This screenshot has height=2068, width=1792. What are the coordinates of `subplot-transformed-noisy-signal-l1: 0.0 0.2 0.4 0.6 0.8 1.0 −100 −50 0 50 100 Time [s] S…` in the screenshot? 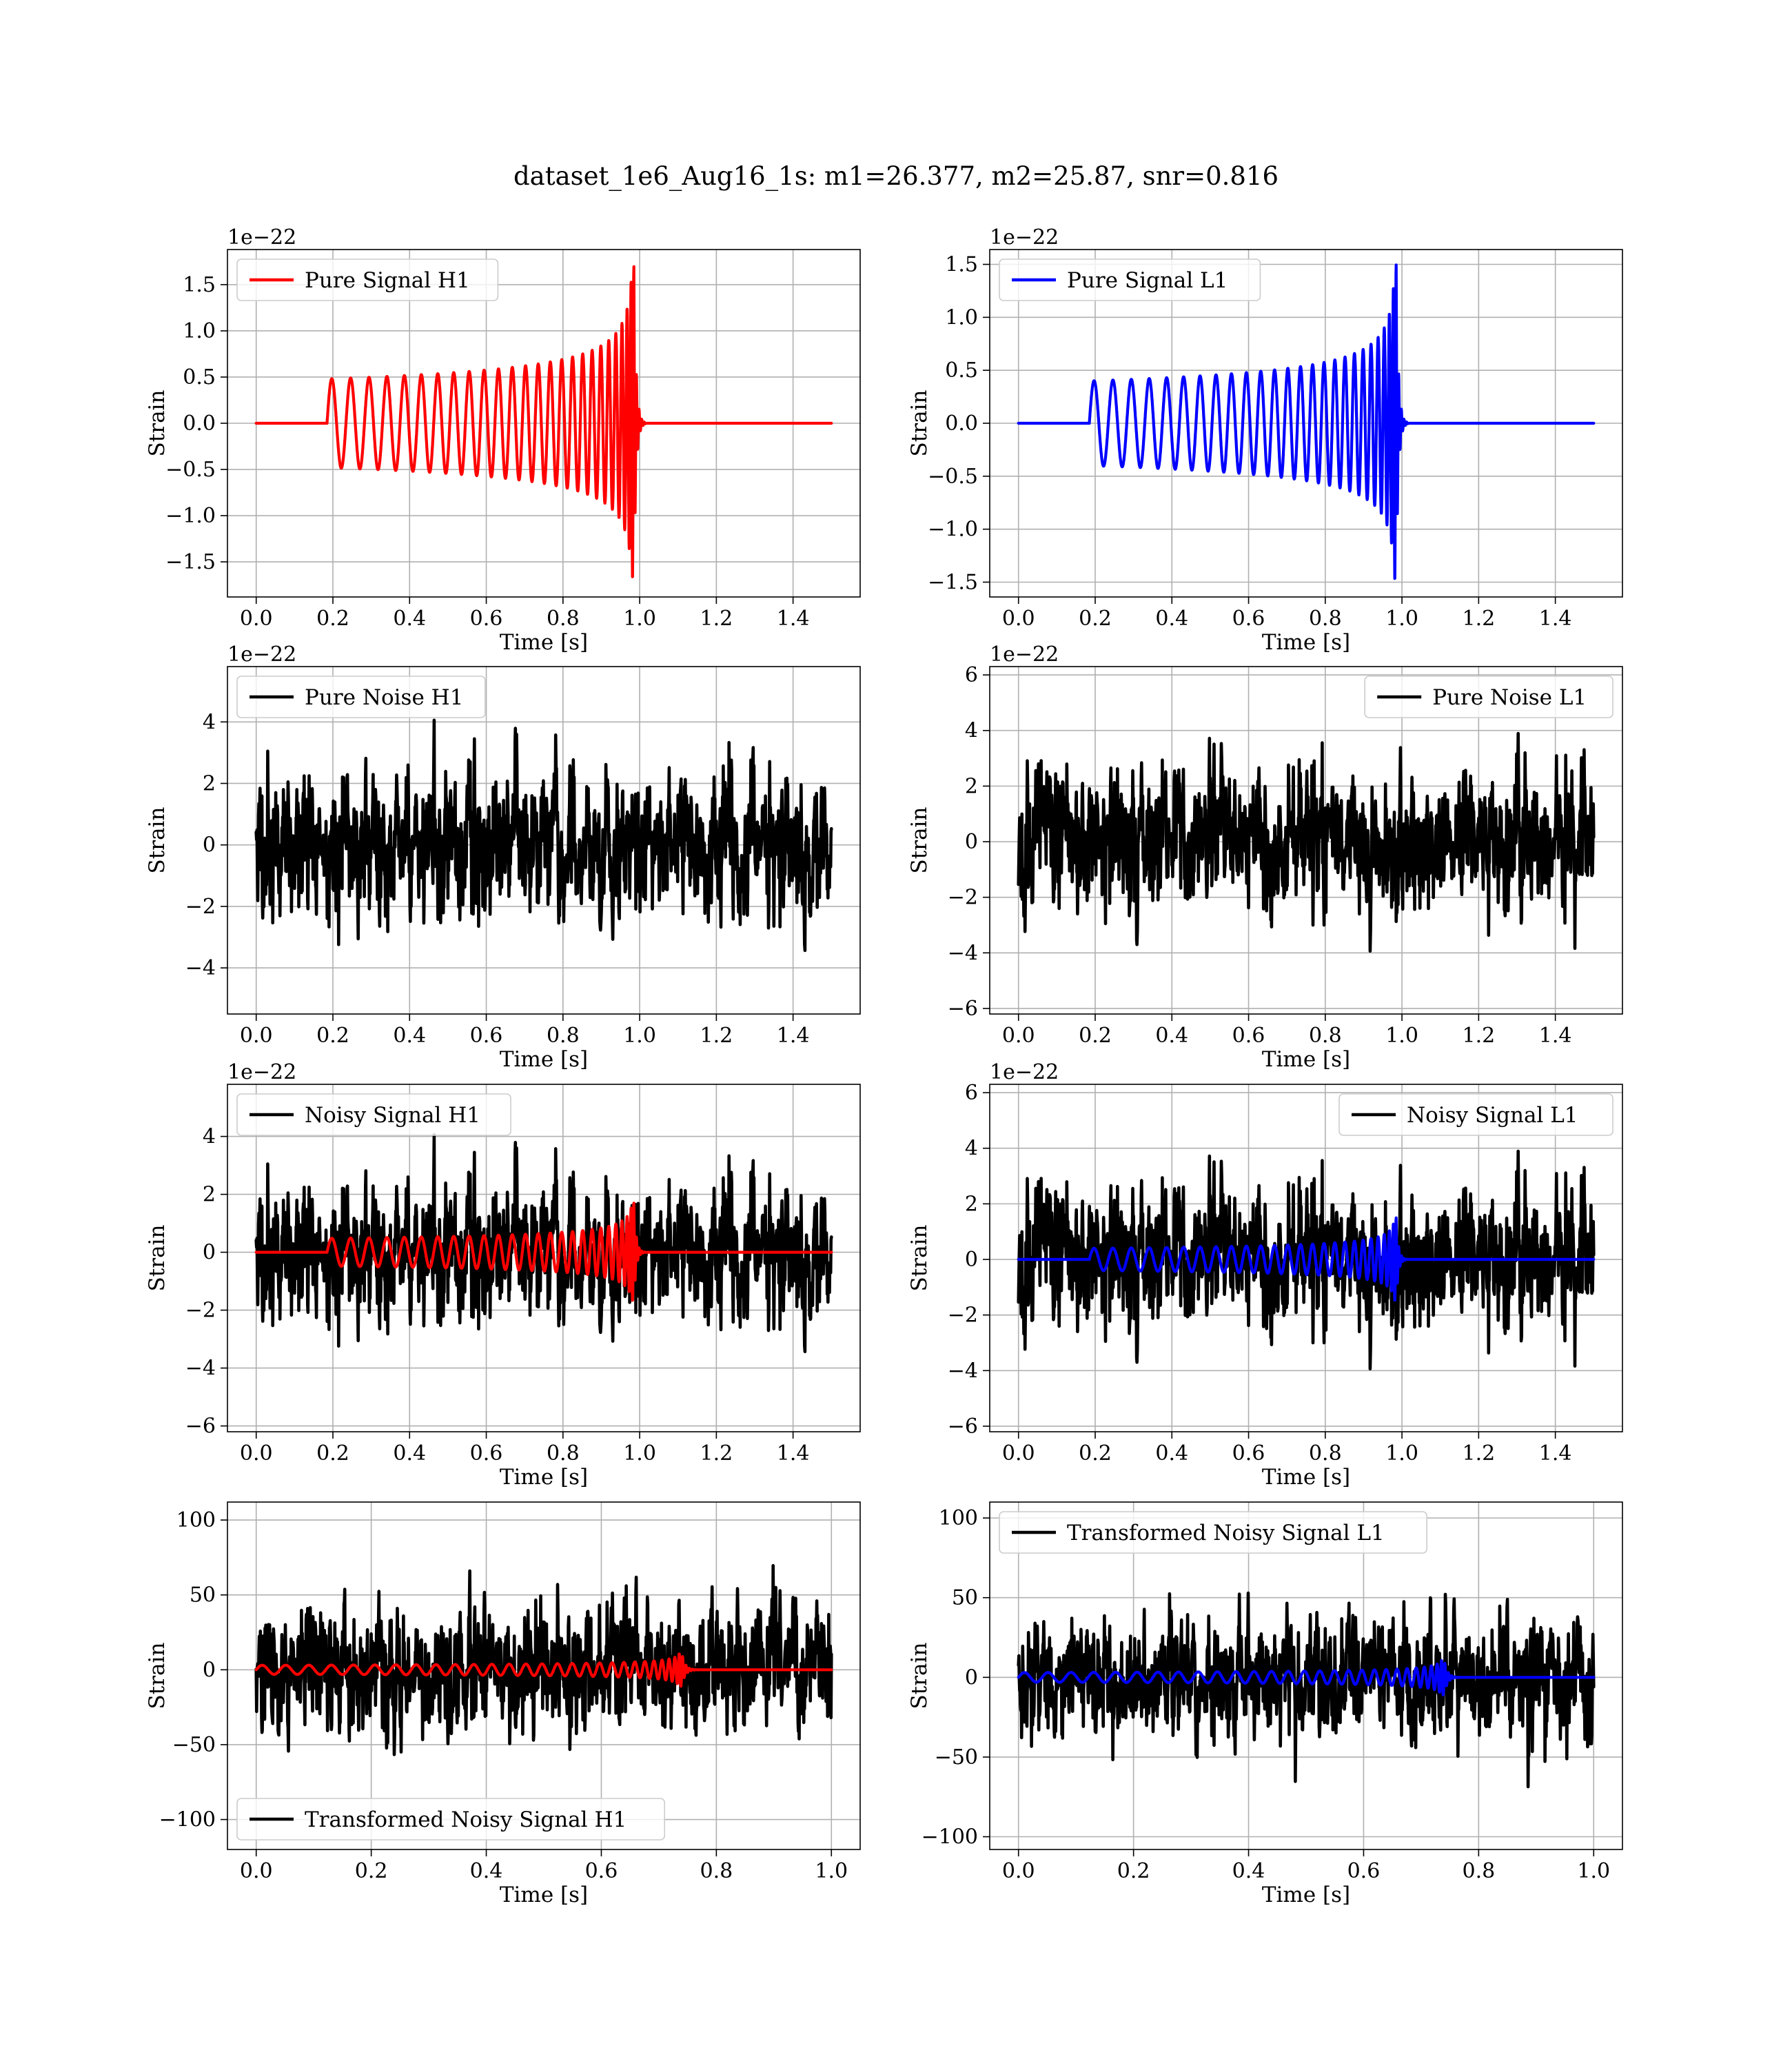 It's located at (1265, 1704).